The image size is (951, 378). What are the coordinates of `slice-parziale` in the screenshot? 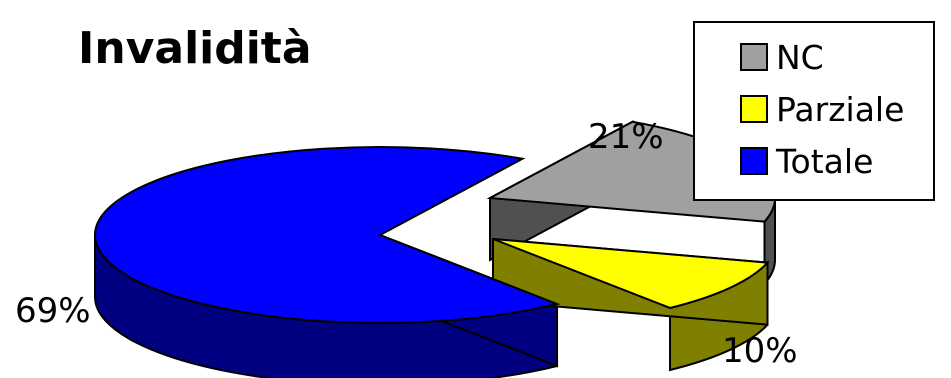 It's located at (631, 274).